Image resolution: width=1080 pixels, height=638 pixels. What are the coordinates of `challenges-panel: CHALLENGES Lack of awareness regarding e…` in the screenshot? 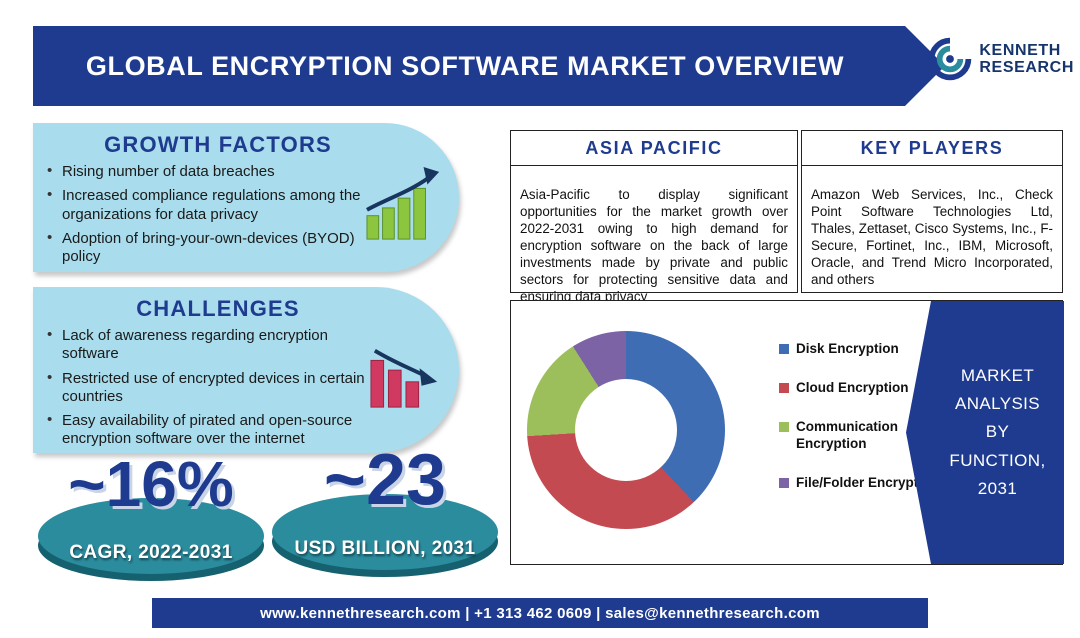 It's located at (246, 370).